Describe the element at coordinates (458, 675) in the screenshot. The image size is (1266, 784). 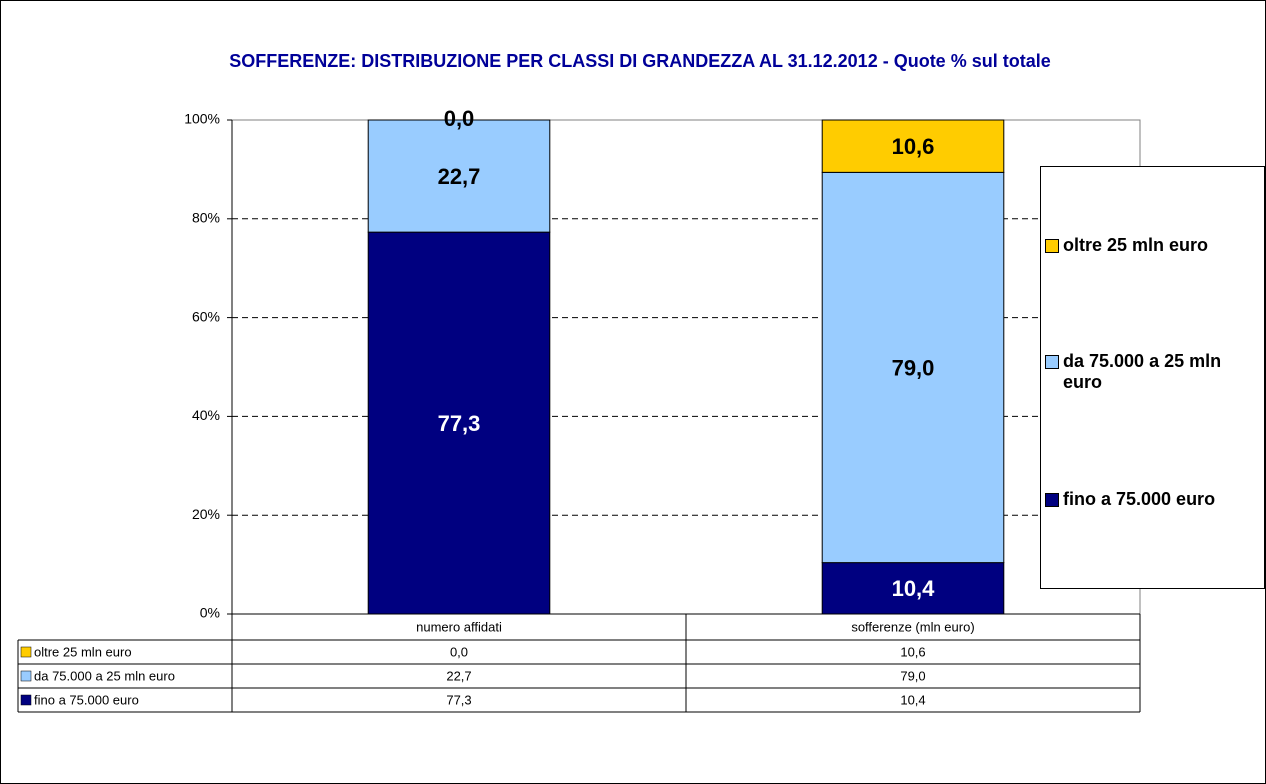
I see `table-cell: 22,7` at that location.